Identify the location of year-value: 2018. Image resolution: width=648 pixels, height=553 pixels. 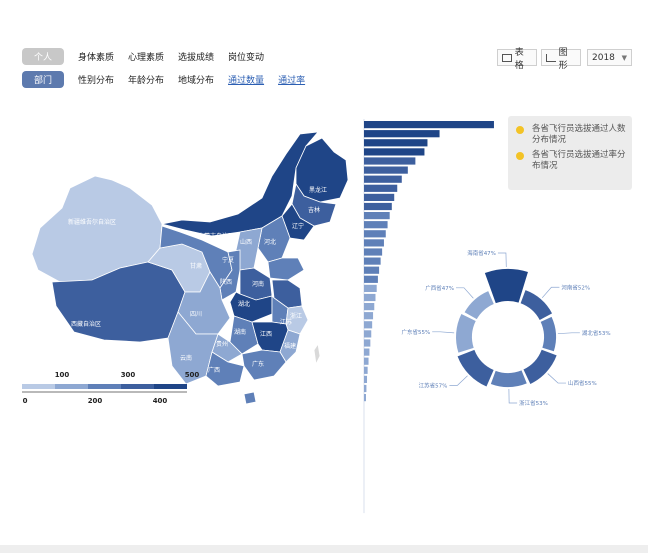
(603, 57).